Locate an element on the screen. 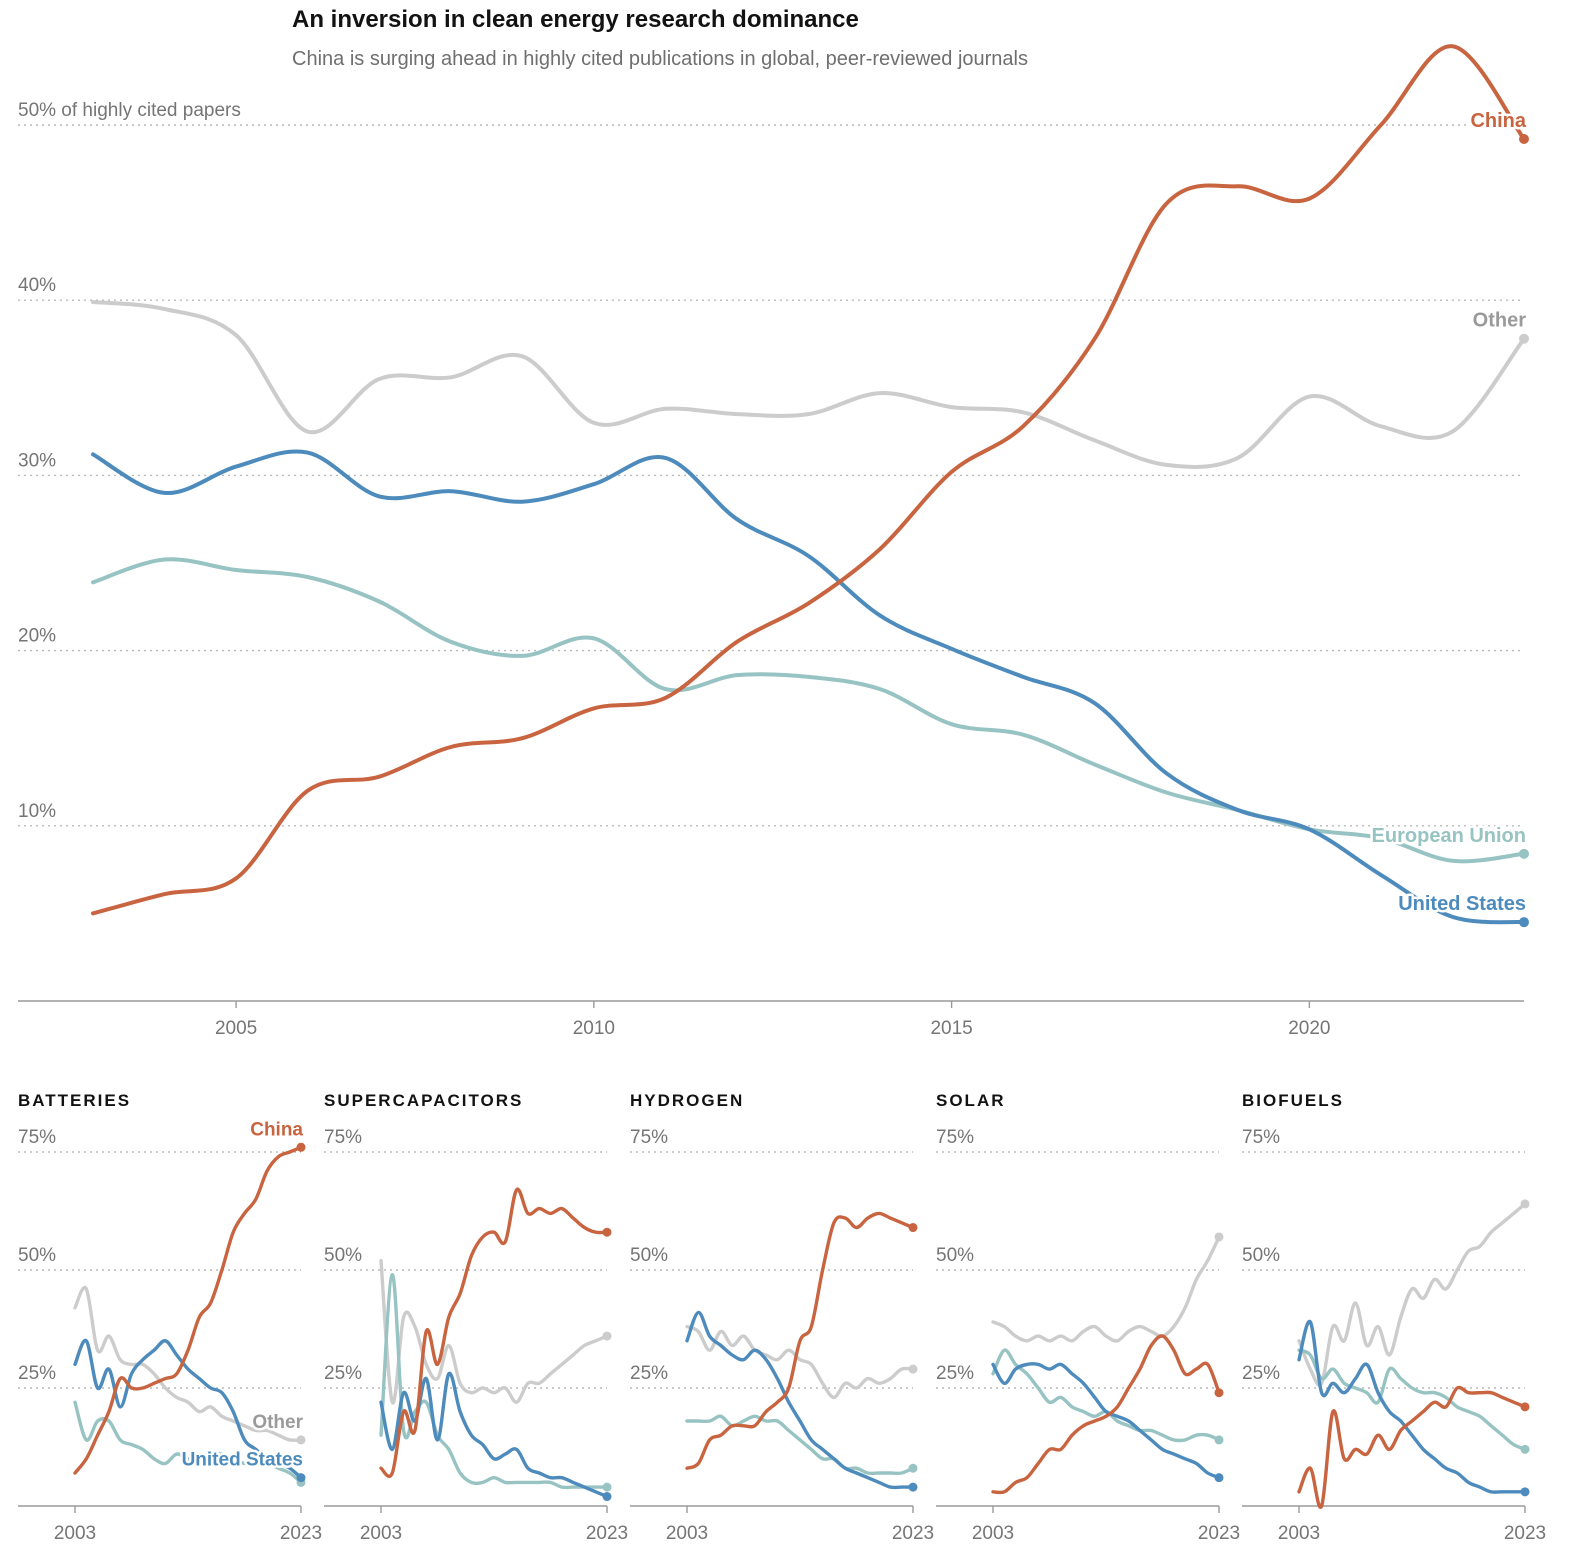 The image size is (1575, 1565). chart-biofuels: BIOFUELS 25% 50% 75% 2003 2023 is located at coordinates (1394, 1317).